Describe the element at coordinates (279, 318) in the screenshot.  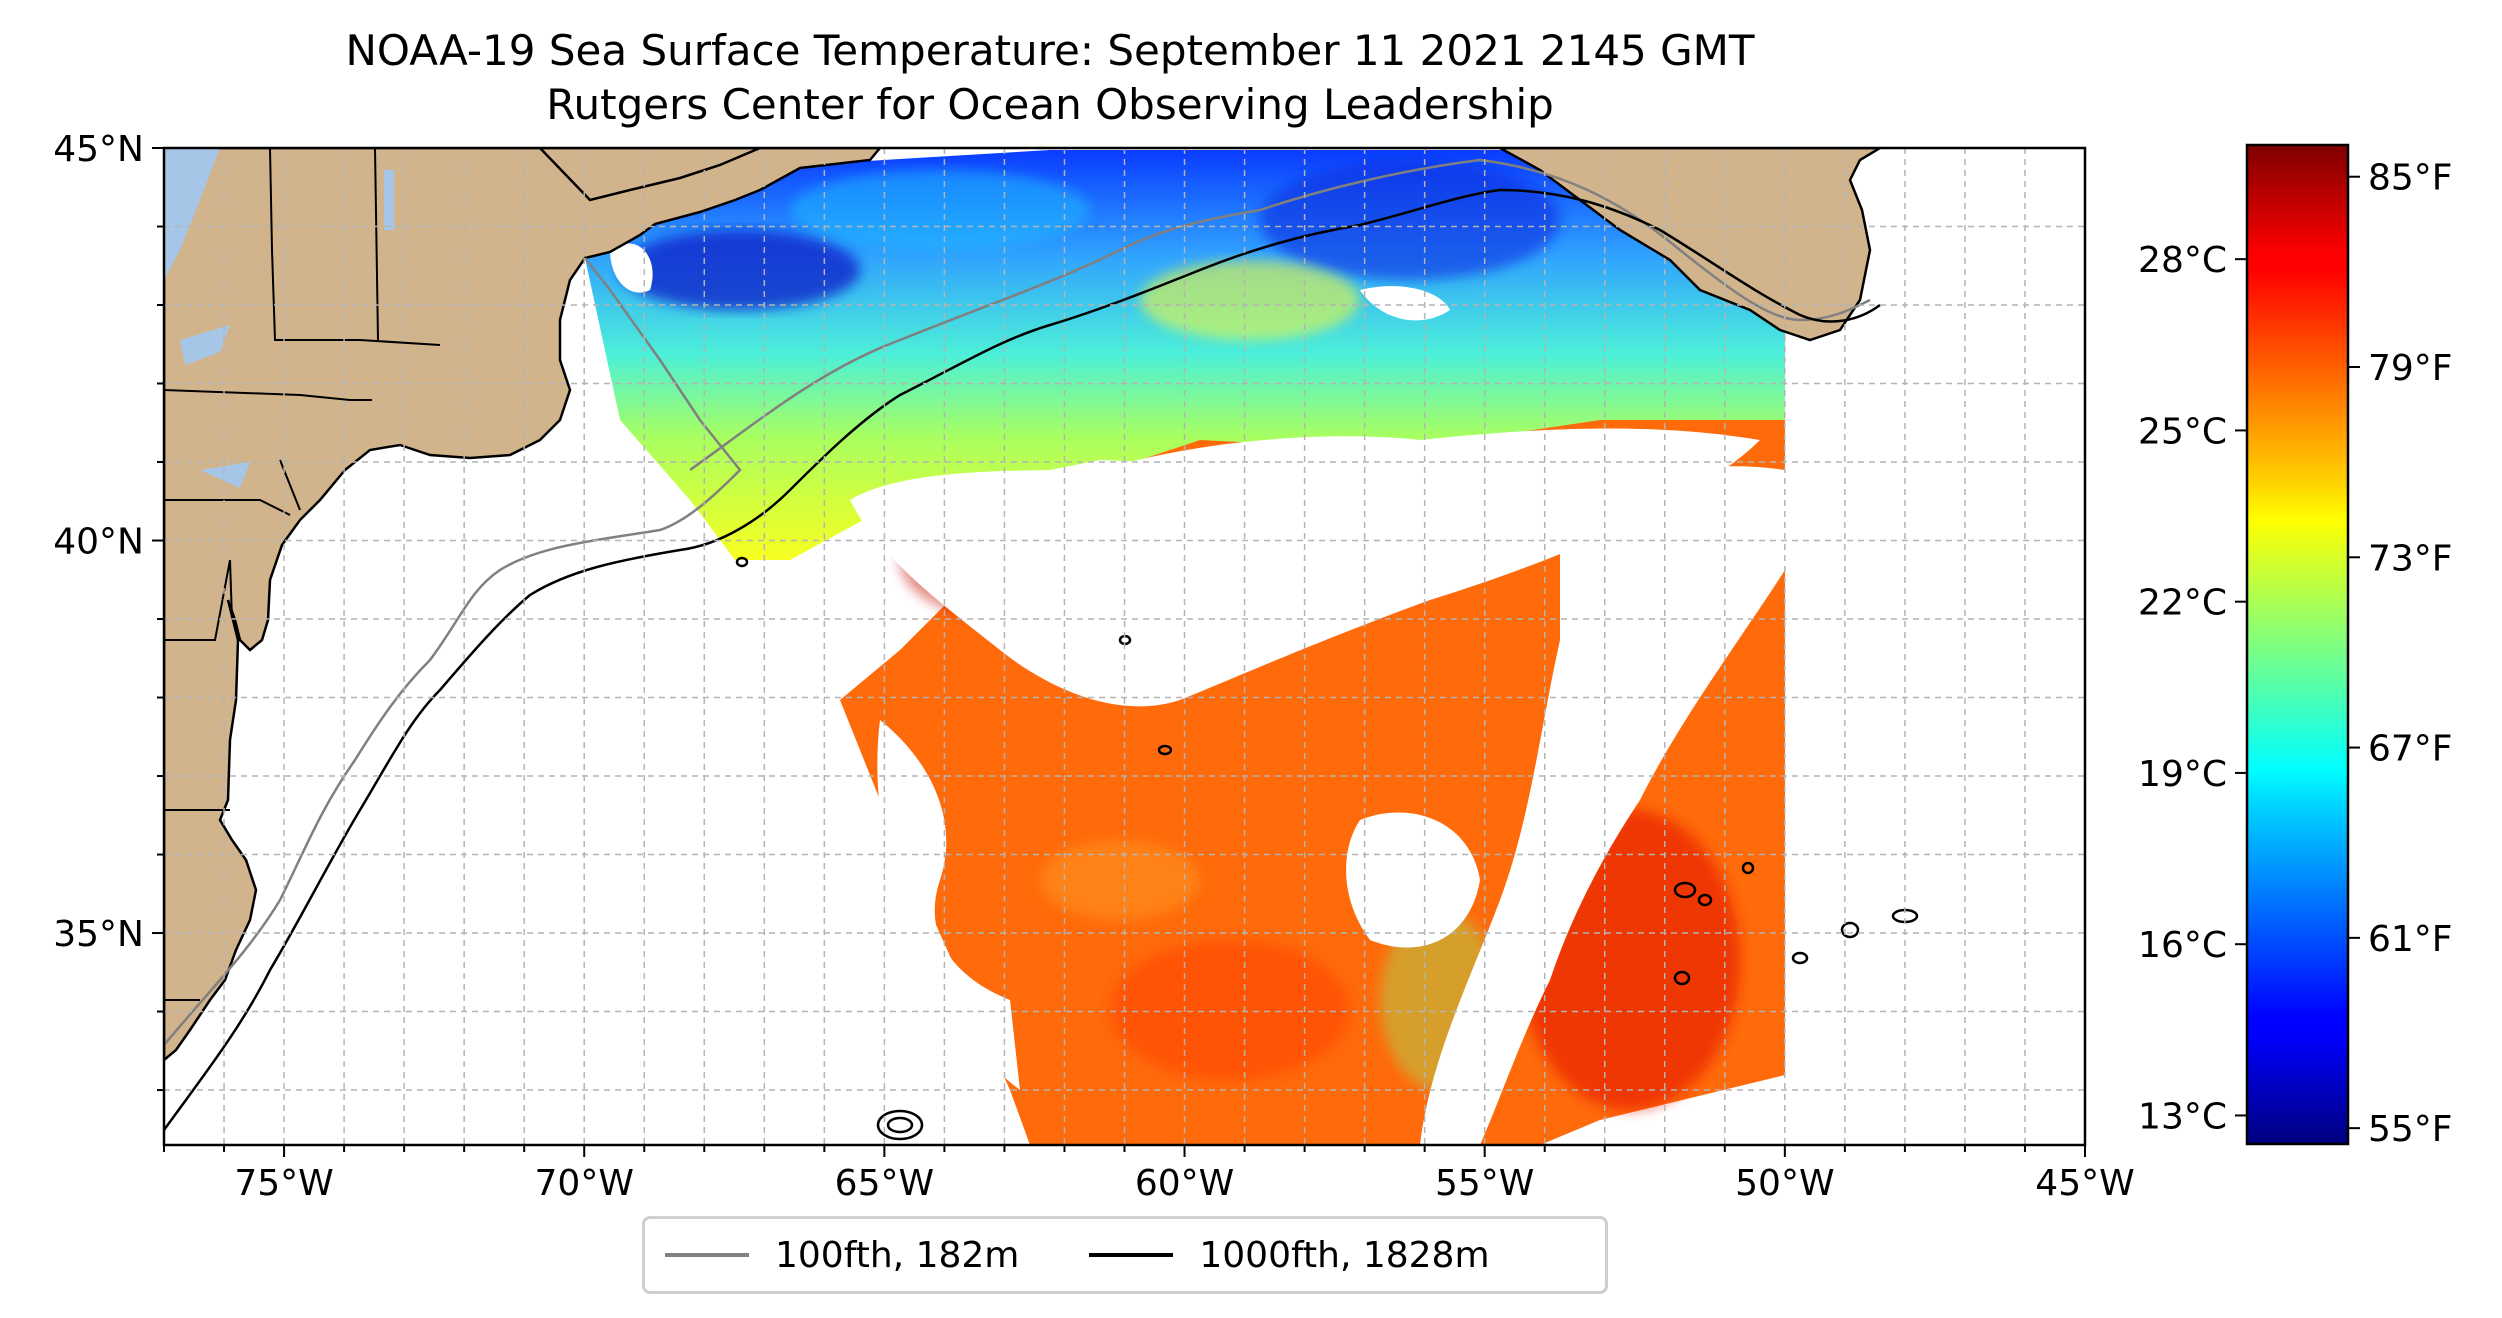
I see `lakes` at that location.